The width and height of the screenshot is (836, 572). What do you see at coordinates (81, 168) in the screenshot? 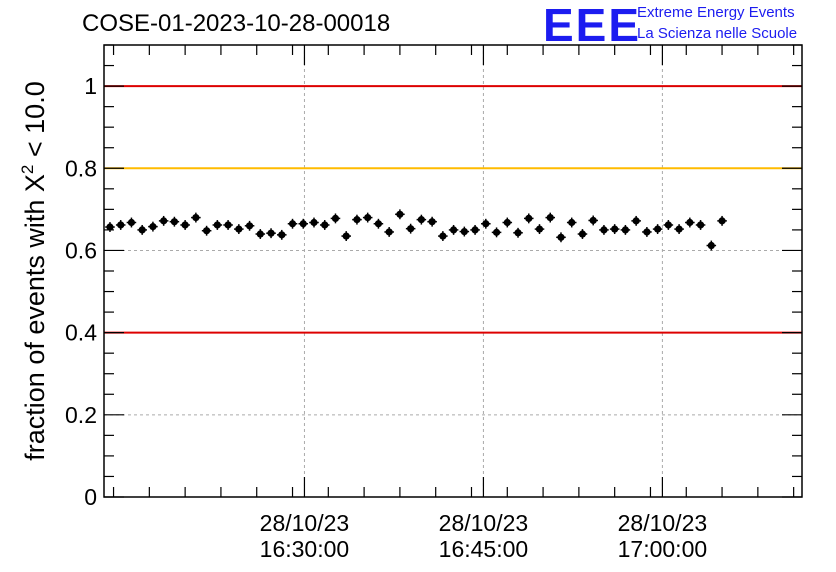
I see `y-tick-label: 0.8` at bounding box center [81, 168].